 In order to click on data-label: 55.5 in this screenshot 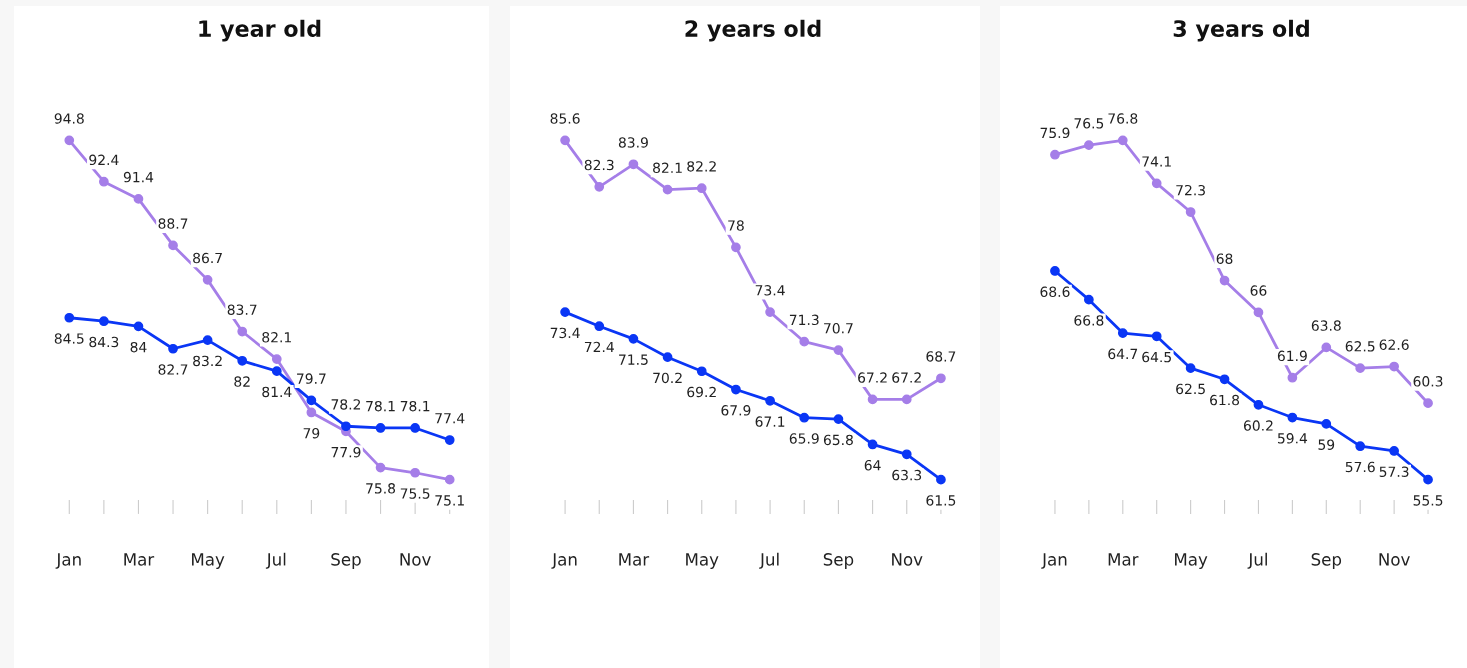, I will do `click(1428, 500)`.